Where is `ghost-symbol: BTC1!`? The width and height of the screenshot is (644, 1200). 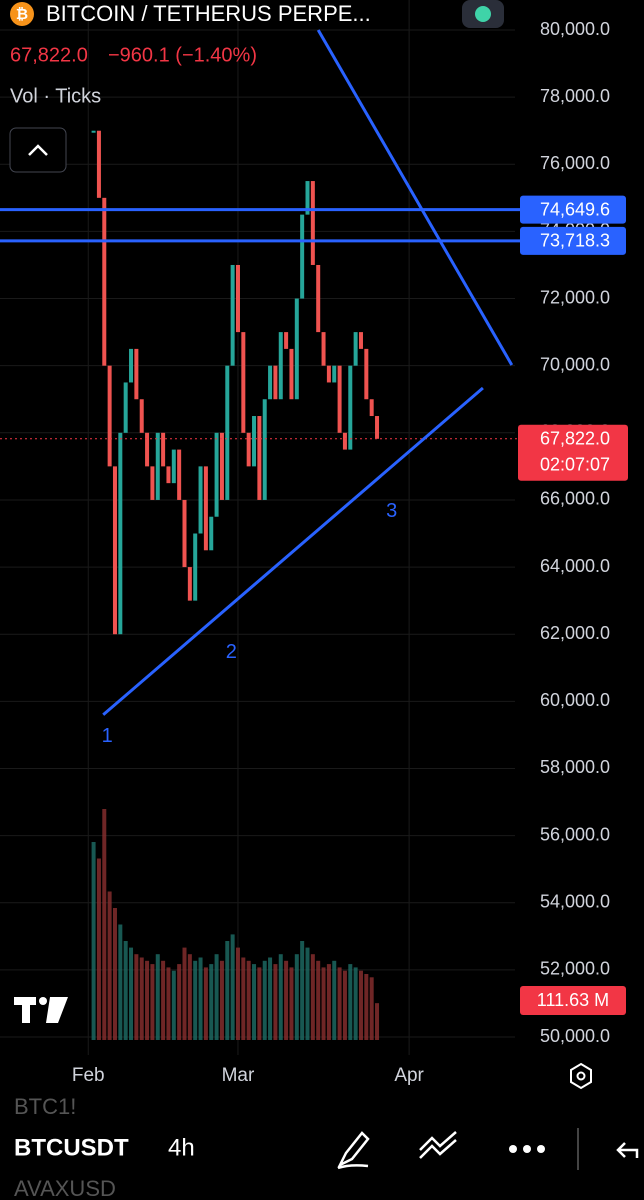 ghost-symbol: BTC1! is located at coordinates (45, 1106).